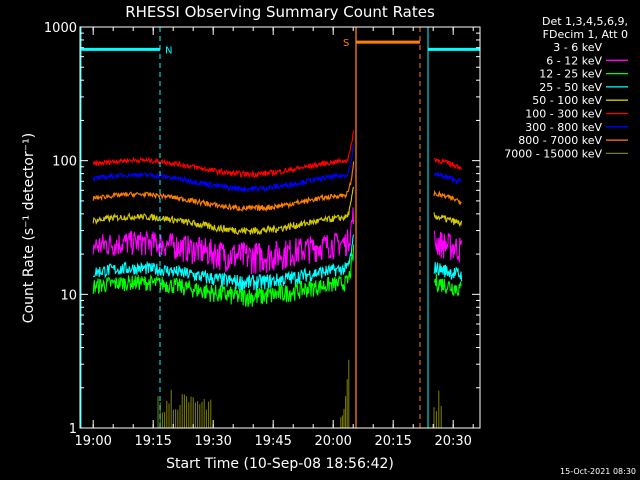  I want to click on x-tick-label: 19:00, so click(92, 441).